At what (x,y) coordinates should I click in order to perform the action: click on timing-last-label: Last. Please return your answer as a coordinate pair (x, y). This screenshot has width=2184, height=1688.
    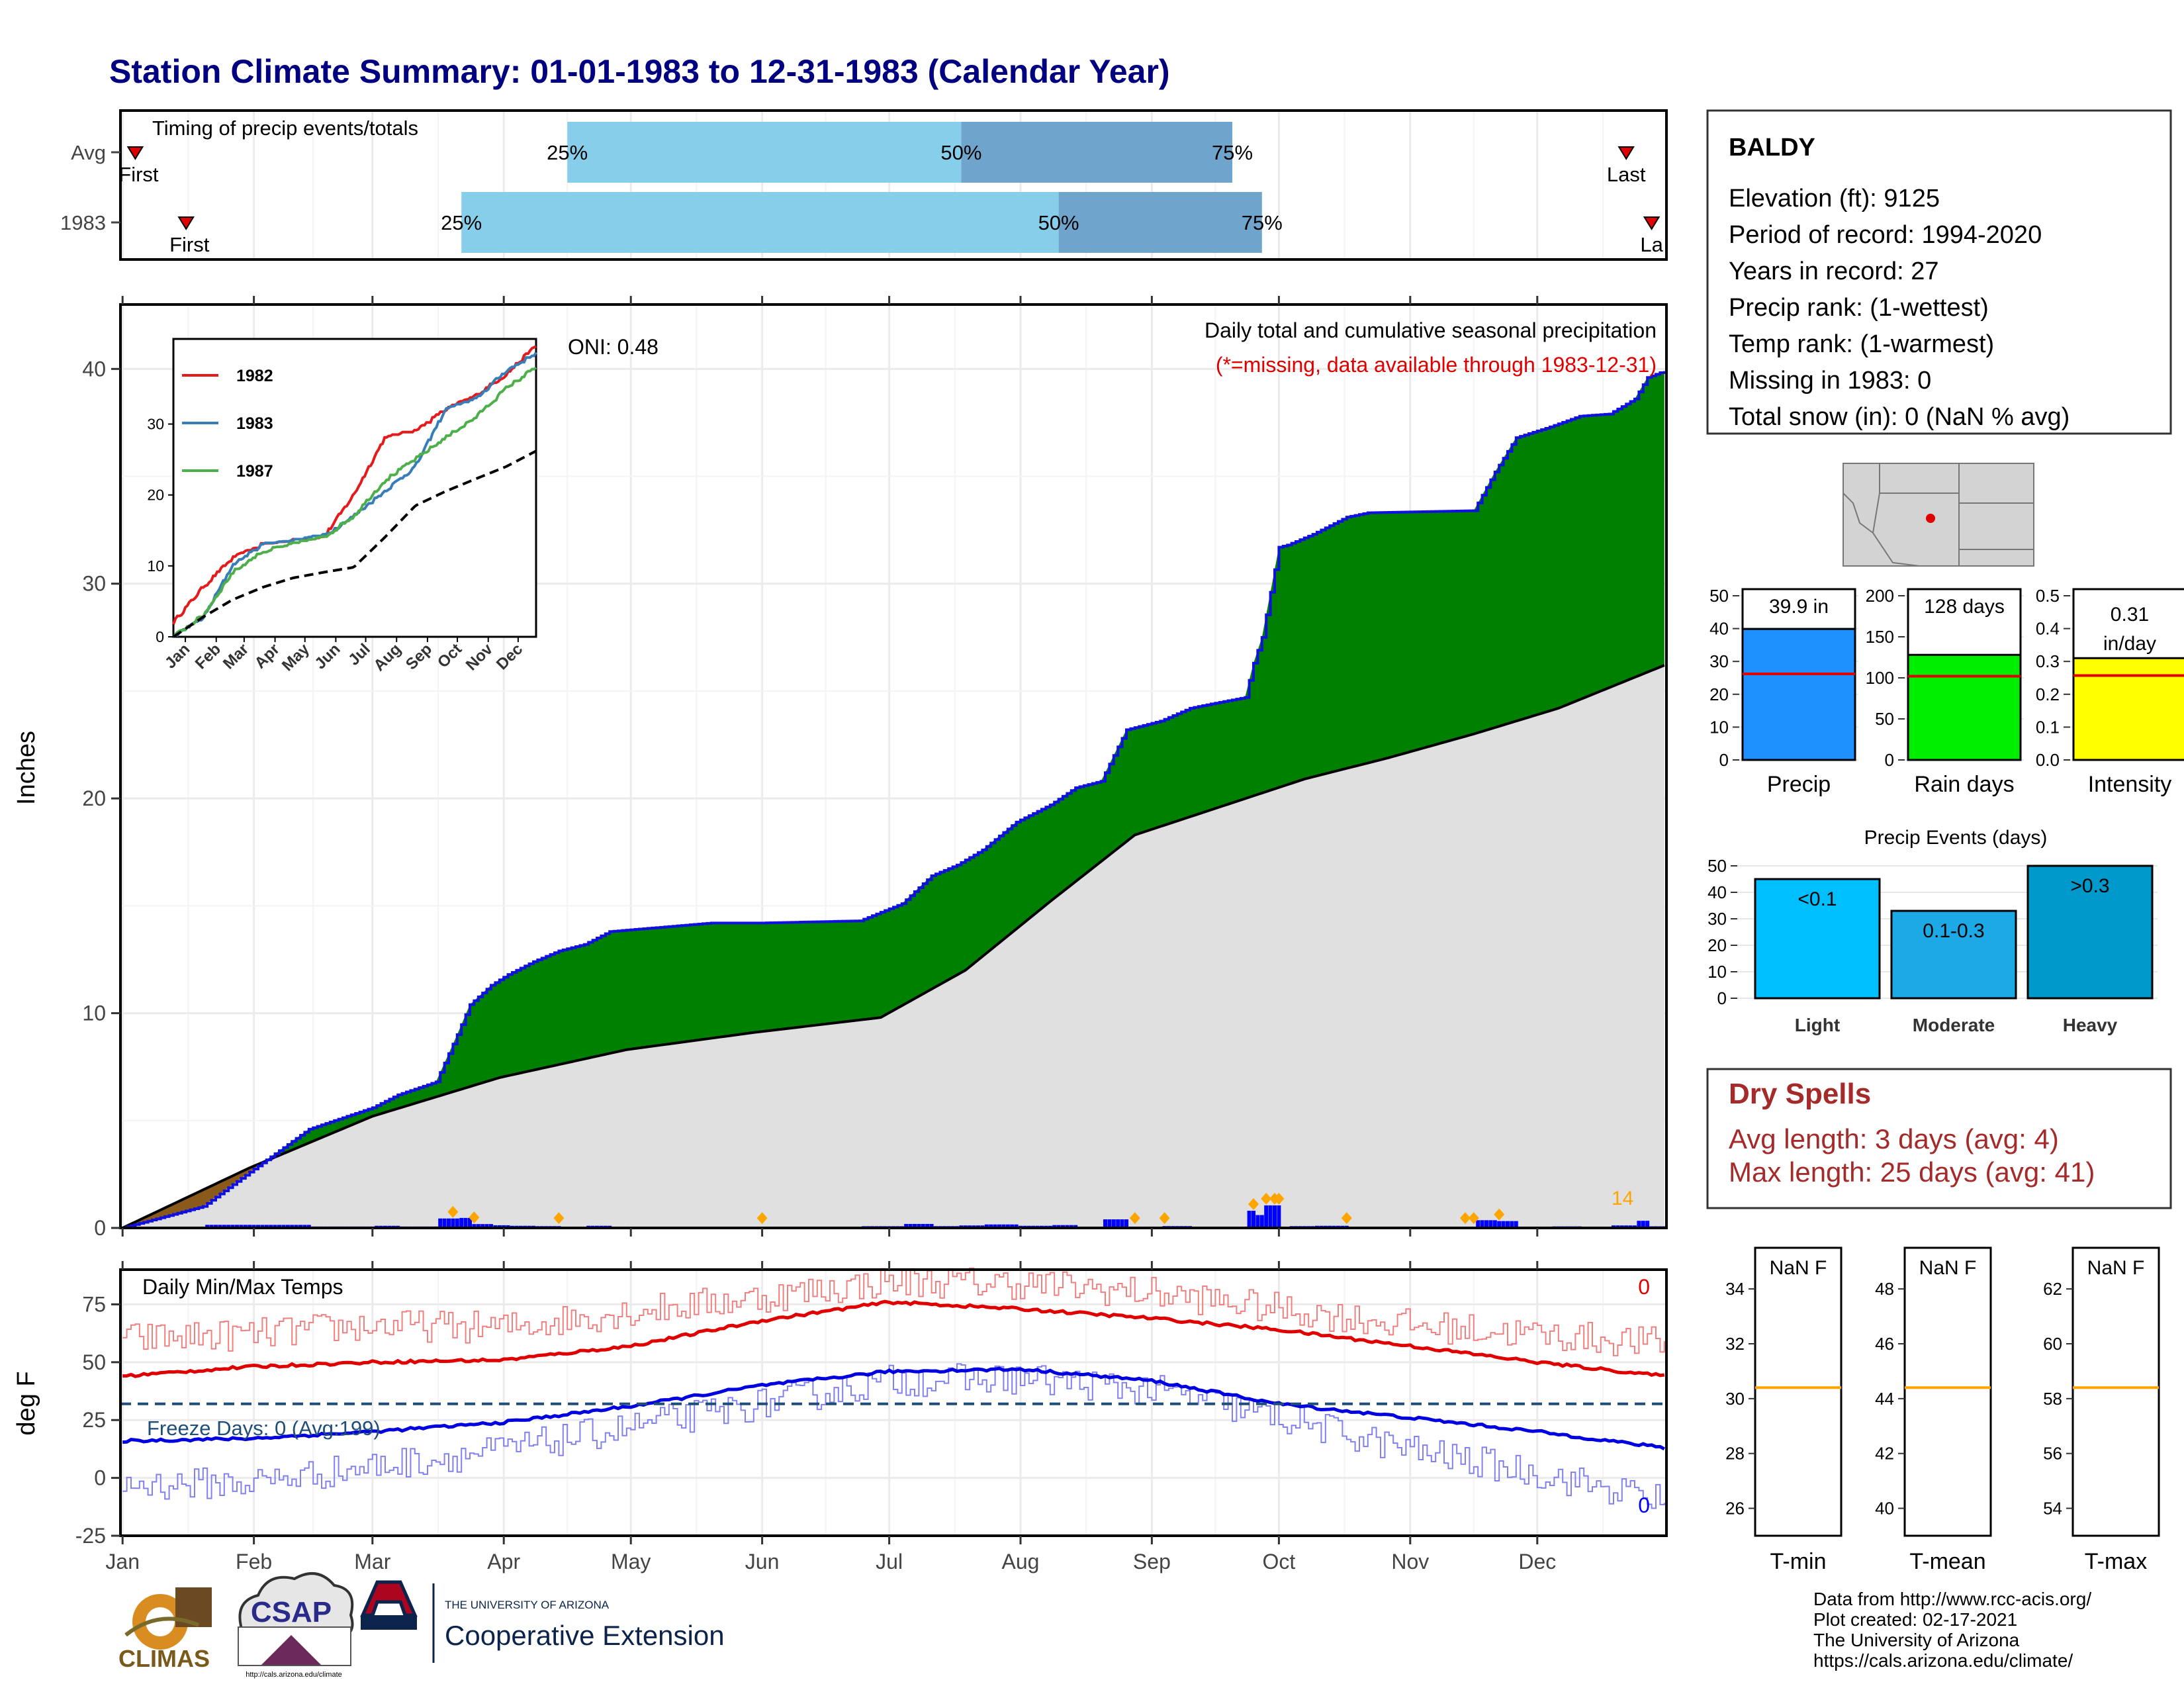
    Looking at the image, I should click on (1627, 174).